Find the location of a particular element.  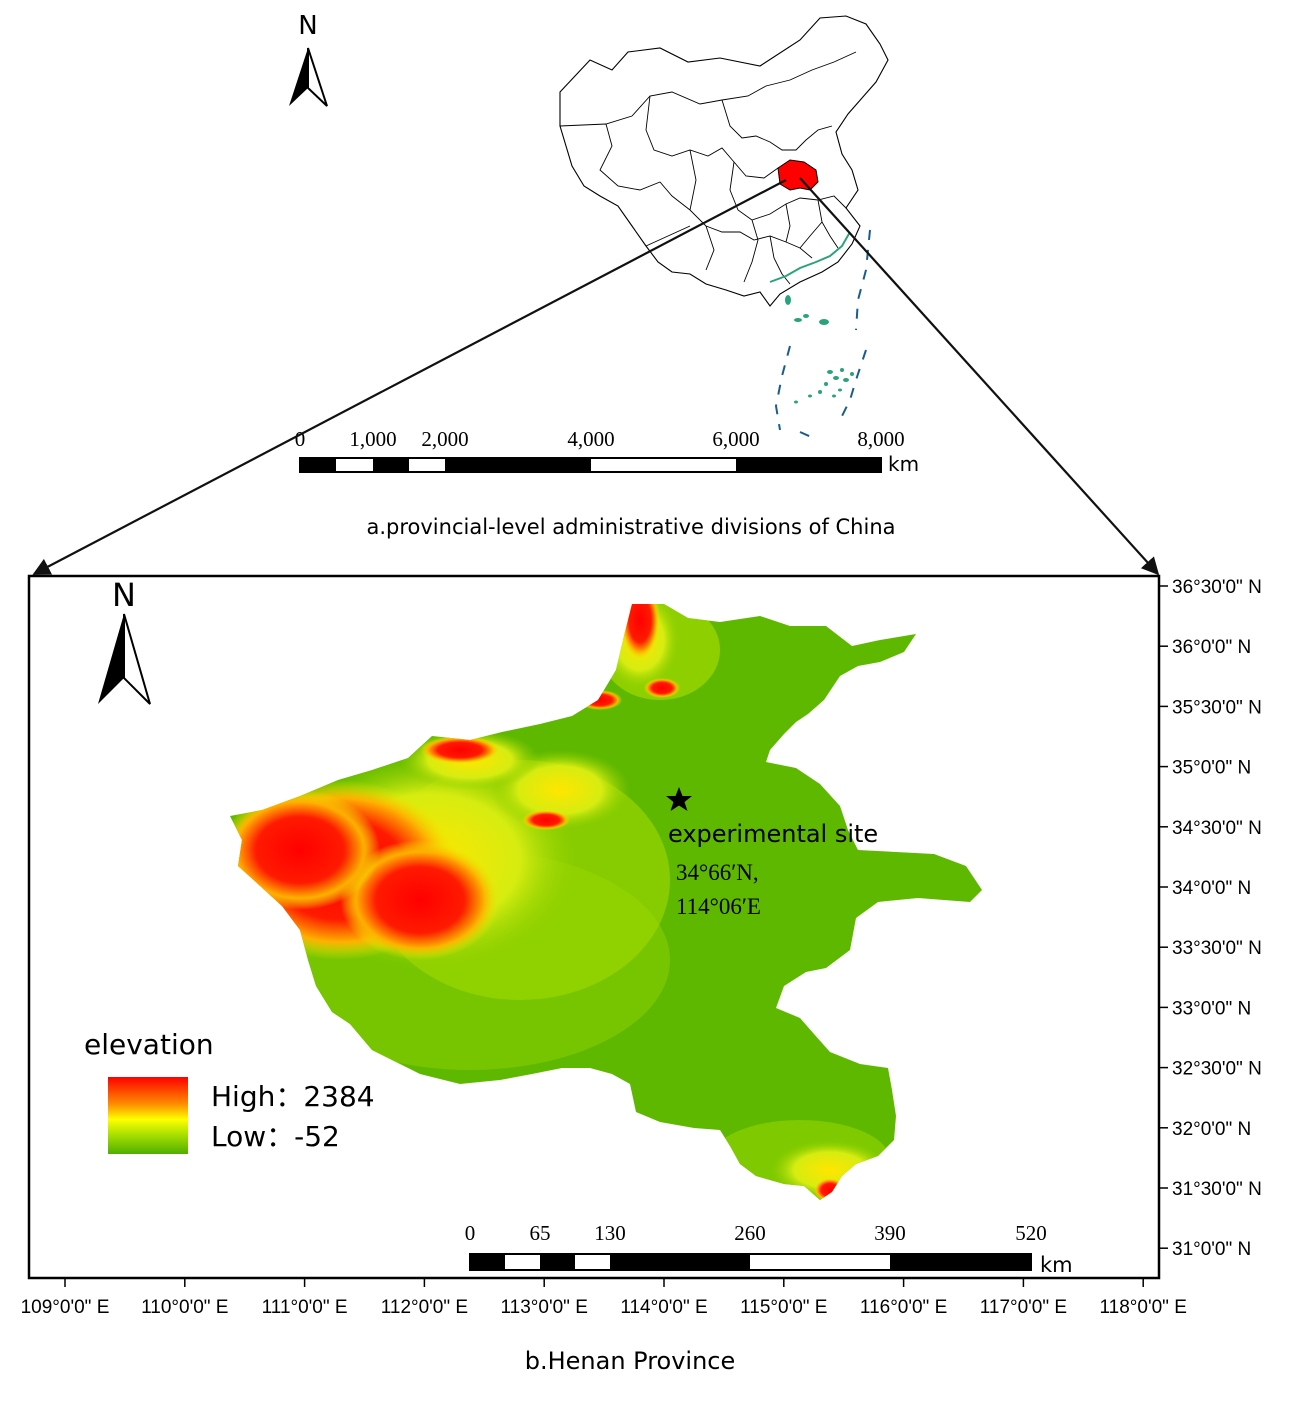

lon-label: 111°0'0" E is located at coordinates (305, 1307).